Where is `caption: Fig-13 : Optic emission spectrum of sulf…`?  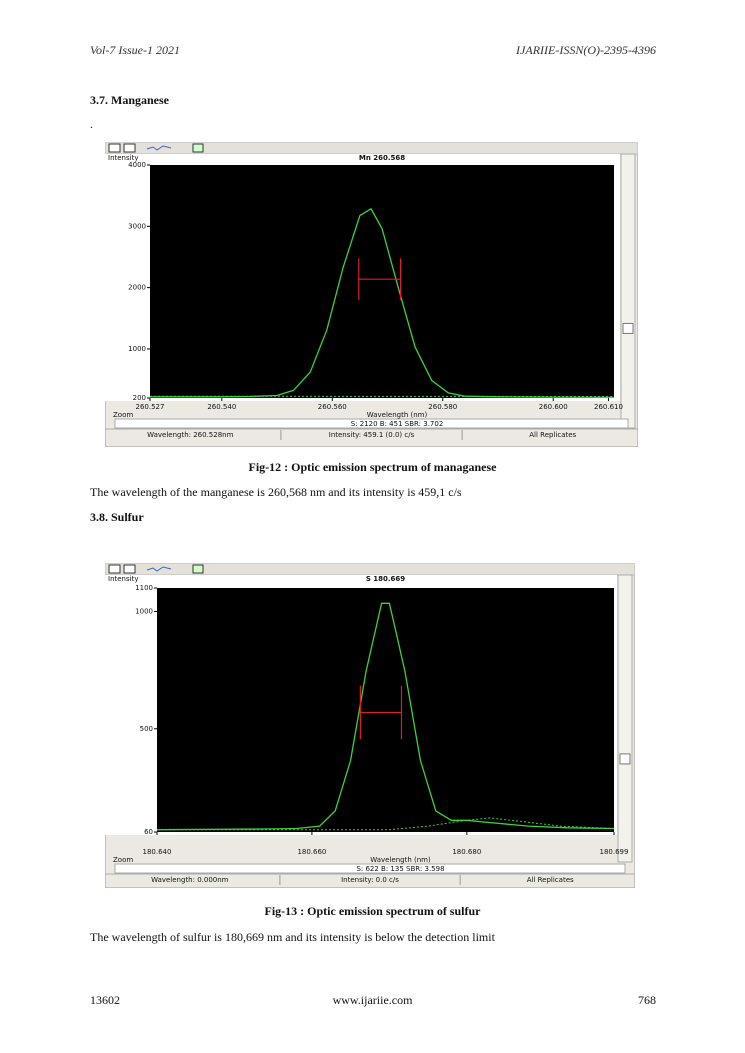
caption: Fig-13 : Optic emission spectrum of sulf… is located at coordinates (372, 911).